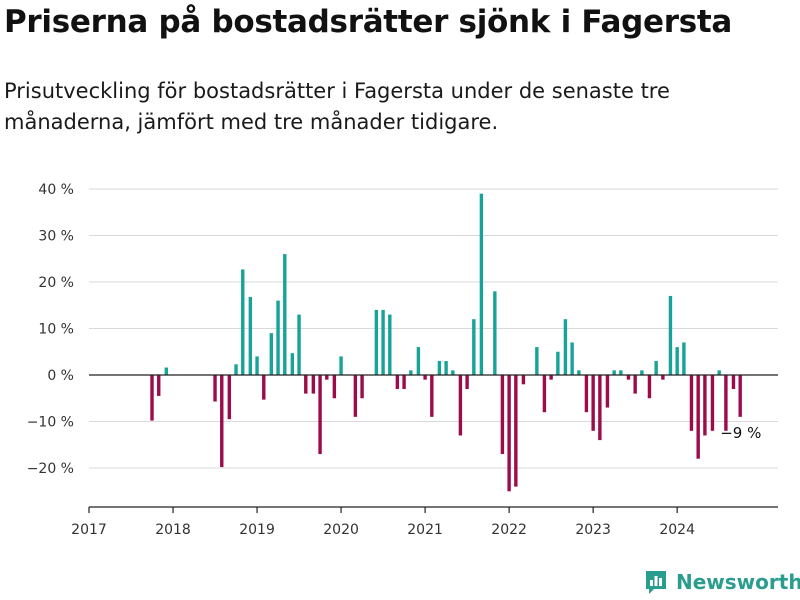  Describe the element at coordinates (60, 376) in the screenshot. I see `y-tick-label: 0 %` at that location.